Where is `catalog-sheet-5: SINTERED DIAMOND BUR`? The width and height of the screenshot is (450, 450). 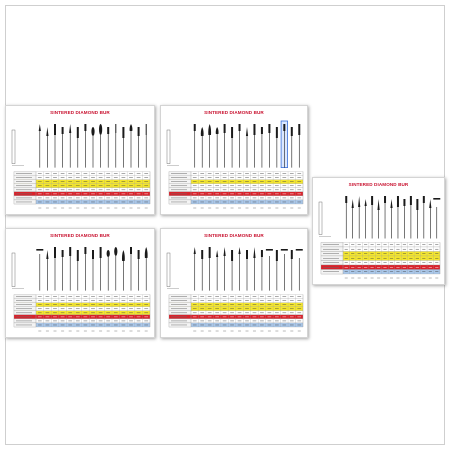 catalog-sheet-5: SINTERED DIAMOND BUR is located at coordinates (234, 283).